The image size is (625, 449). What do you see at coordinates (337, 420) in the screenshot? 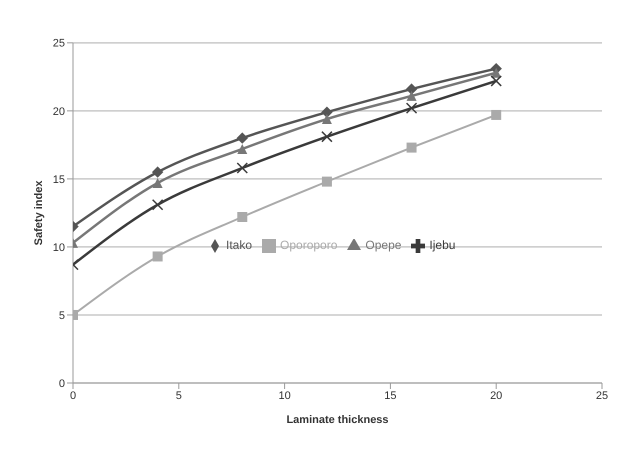
I see `x-axis-title: Laminate thickness` at bounding box center [337, 420].